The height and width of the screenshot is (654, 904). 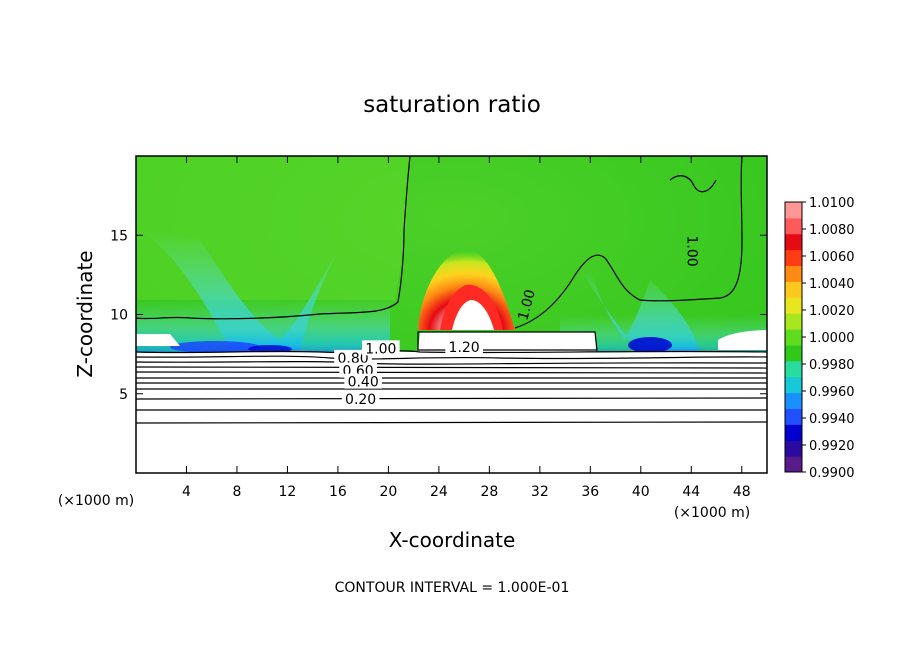 What do you see at coordinates (451, 398) in the screenshot?
I see `contour-line-level-h` at bounding box center [451, 398].